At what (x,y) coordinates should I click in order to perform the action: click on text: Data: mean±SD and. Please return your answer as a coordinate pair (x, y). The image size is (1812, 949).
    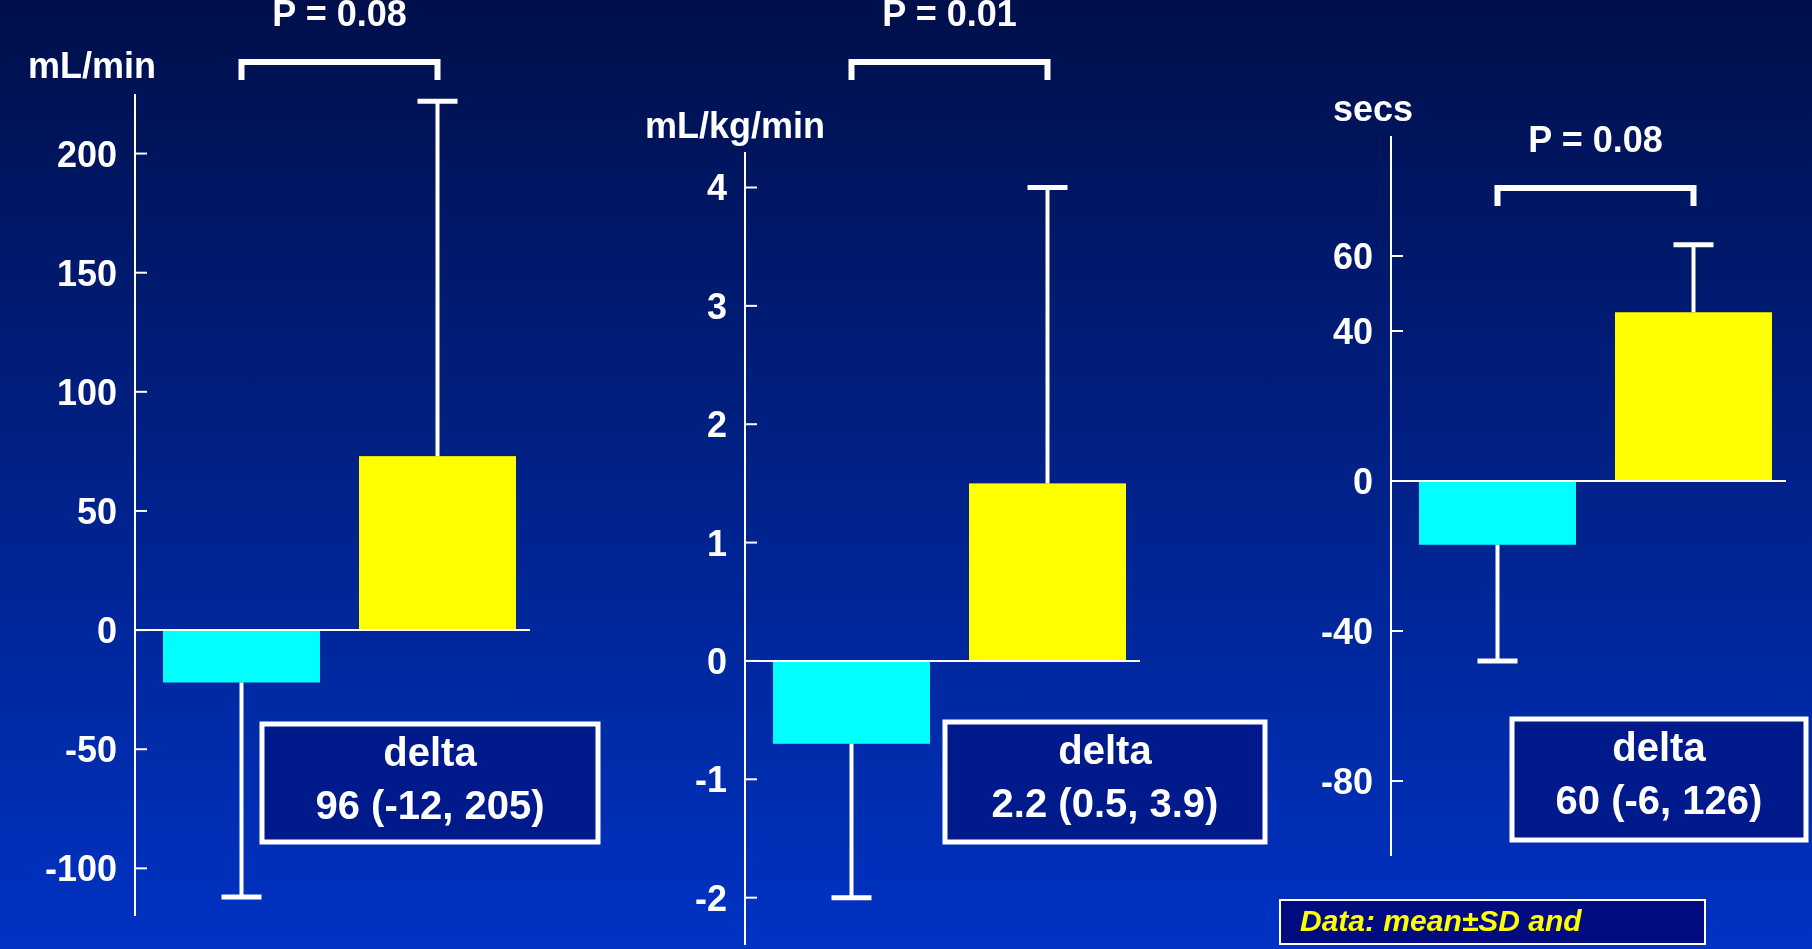
    Looking at the image, I should click on (1441, 920).